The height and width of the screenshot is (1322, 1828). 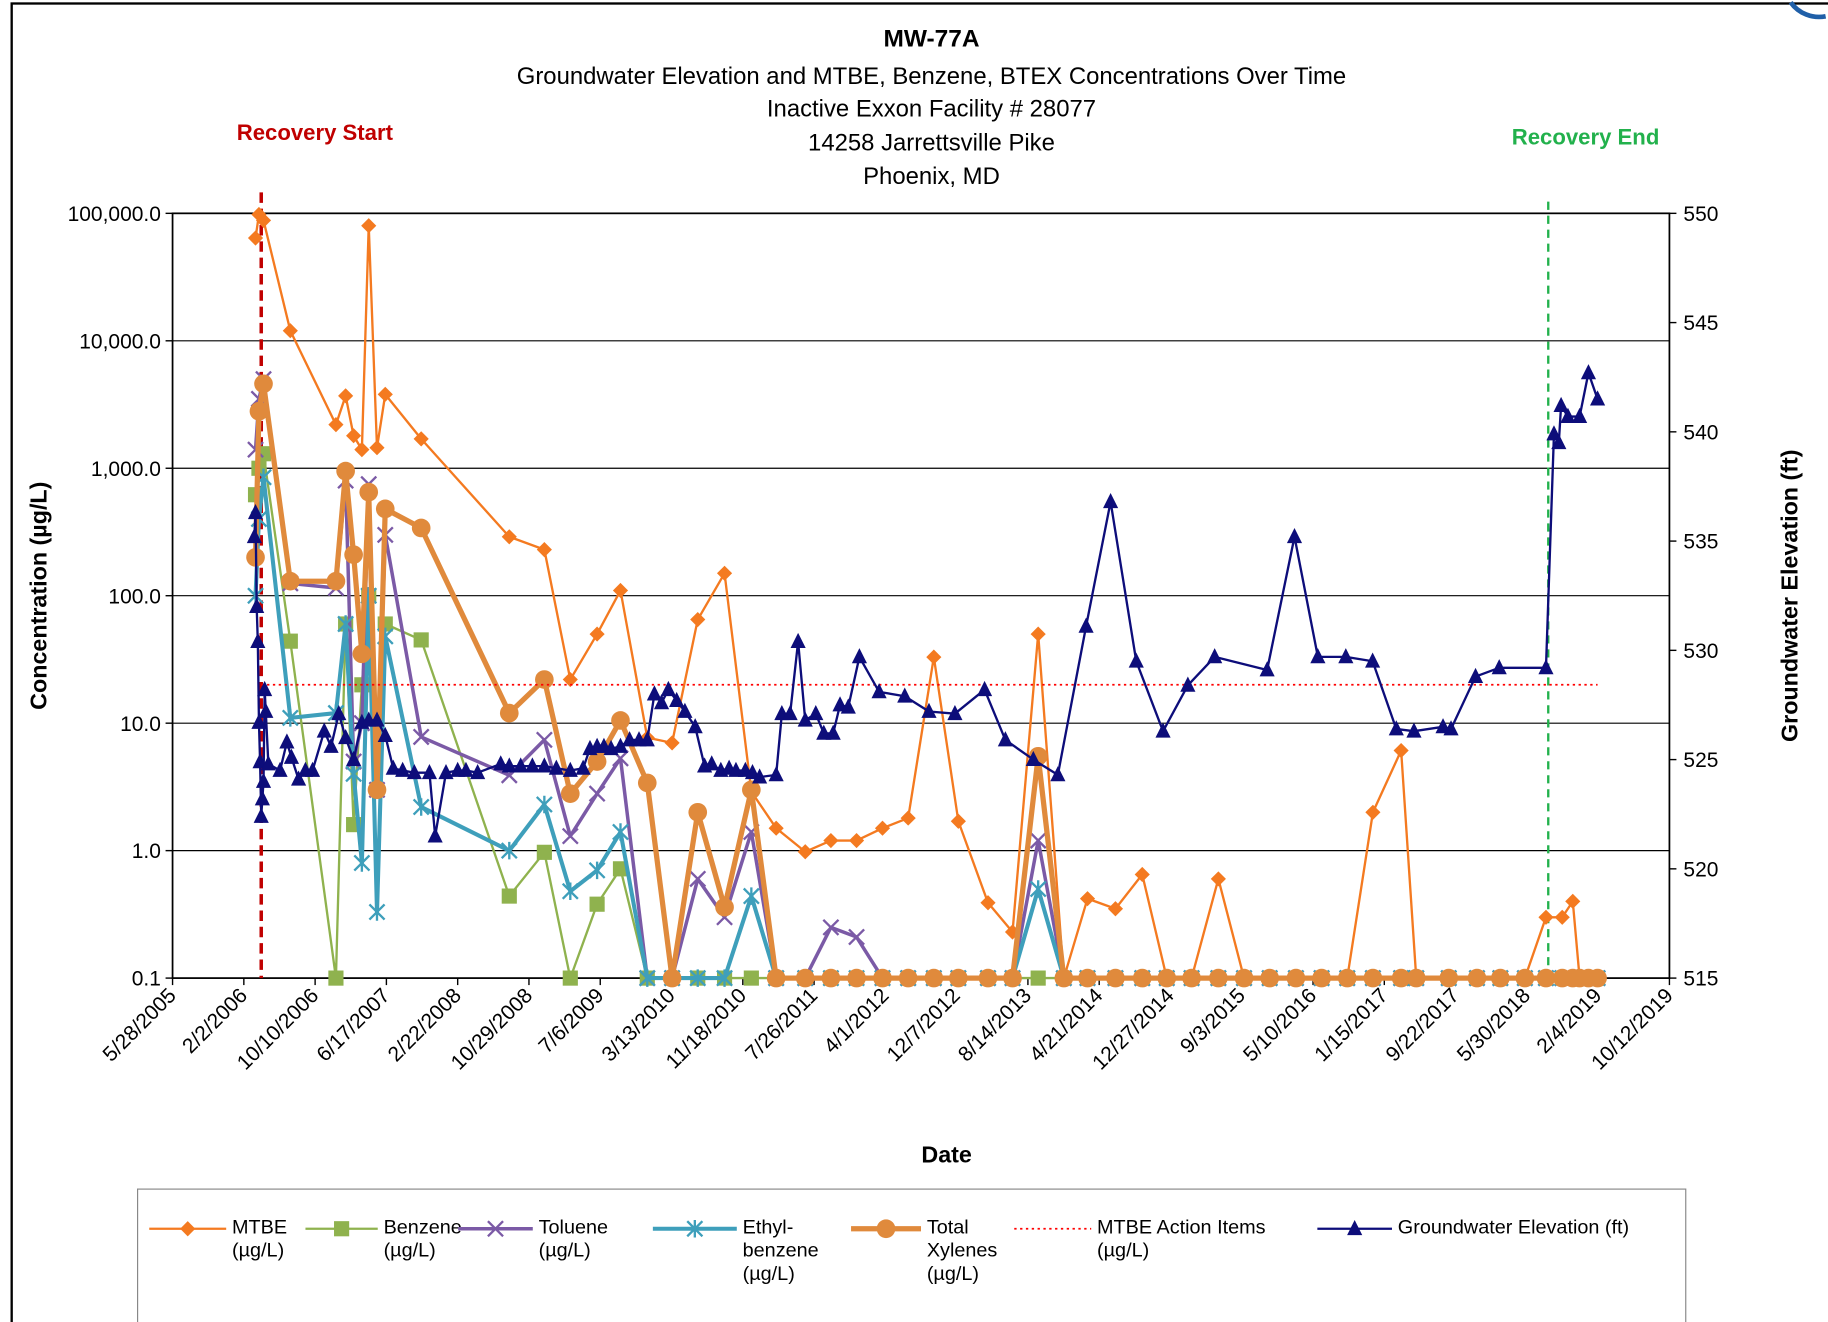 What do you see at coordinates (422, 1238) in the screenshot?
I see `legend-label: Benzene (µg/L)` at bounding box center [422, 1238].